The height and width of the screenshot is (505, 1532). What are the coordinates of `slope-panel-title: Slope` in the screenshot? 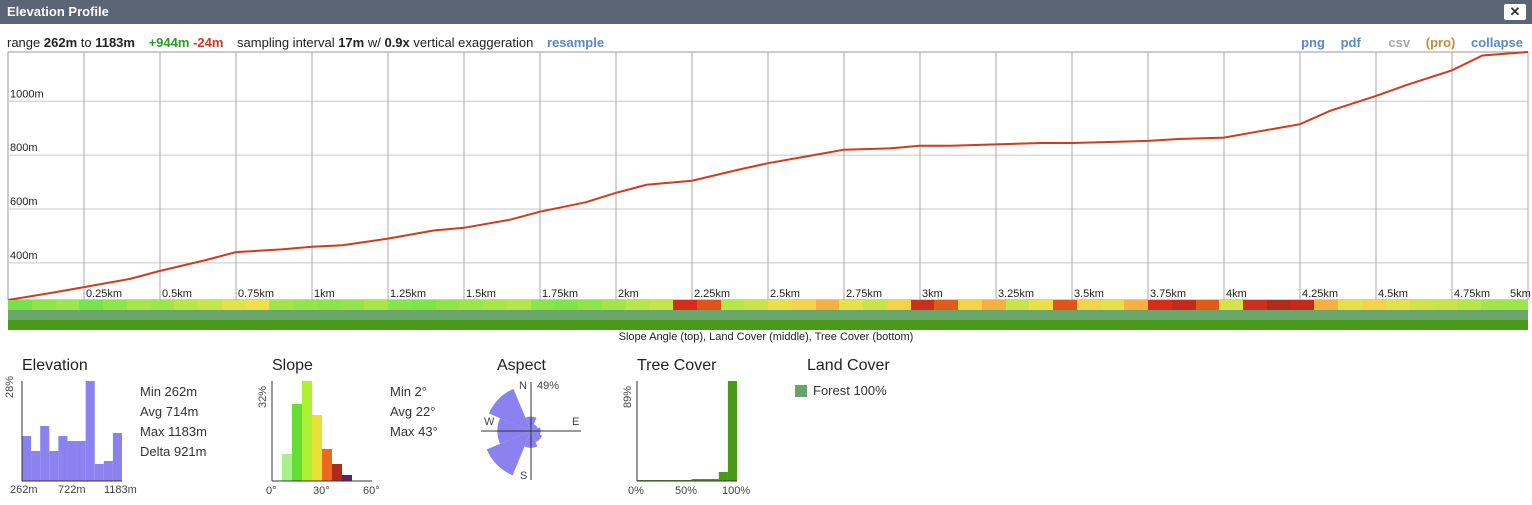 It's located at (292, 365).